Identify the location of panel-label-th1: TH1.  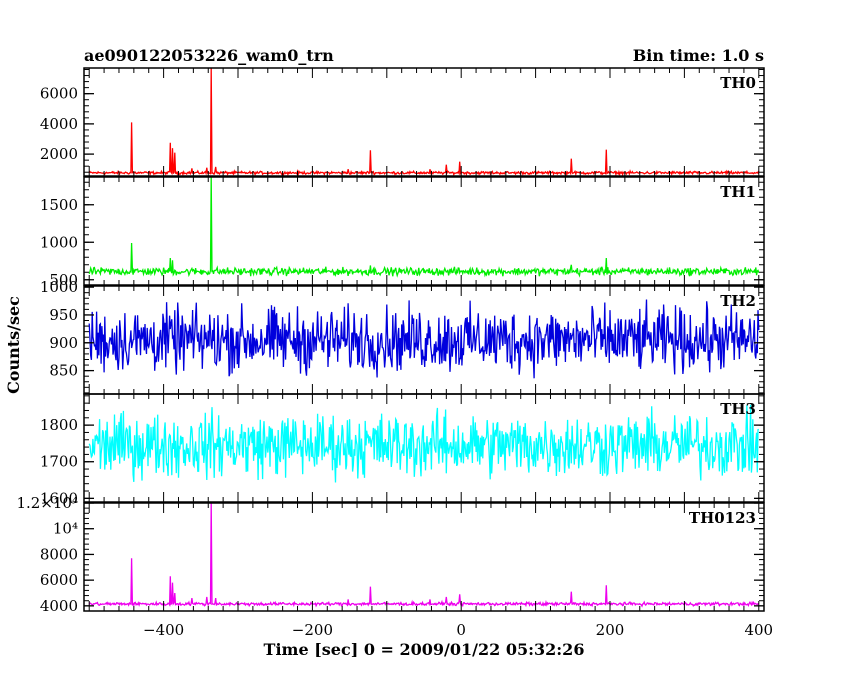
(738, 192).